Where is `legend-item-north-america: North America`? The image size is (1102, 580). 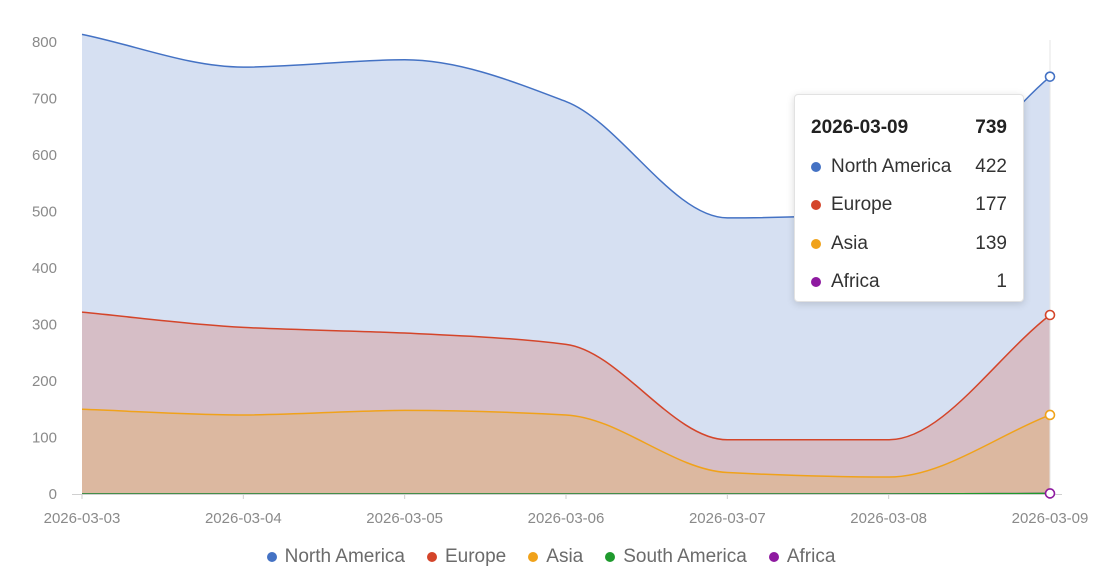 legend-item-north-america: North America is located at coordinates (335, 557).